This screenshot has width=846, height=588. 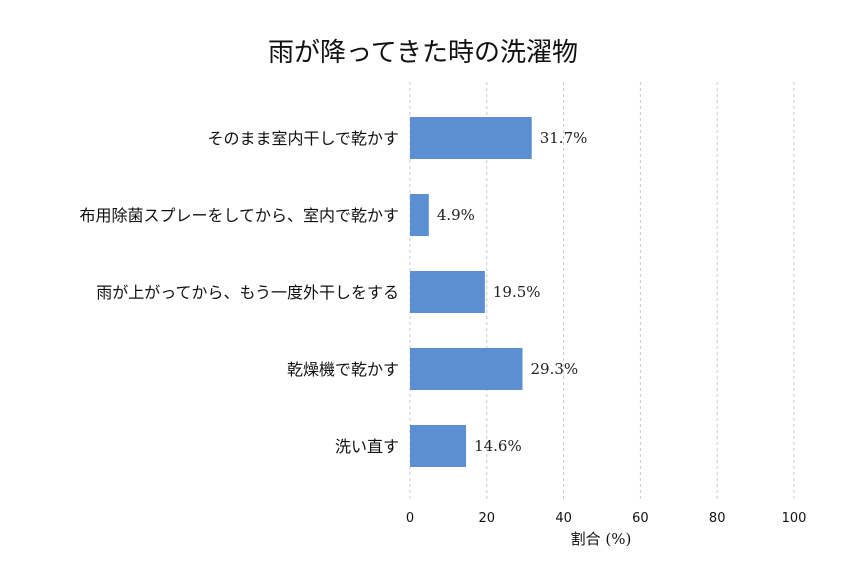 I want to click on x-tick-label: 60, so click(x=640, y=518).